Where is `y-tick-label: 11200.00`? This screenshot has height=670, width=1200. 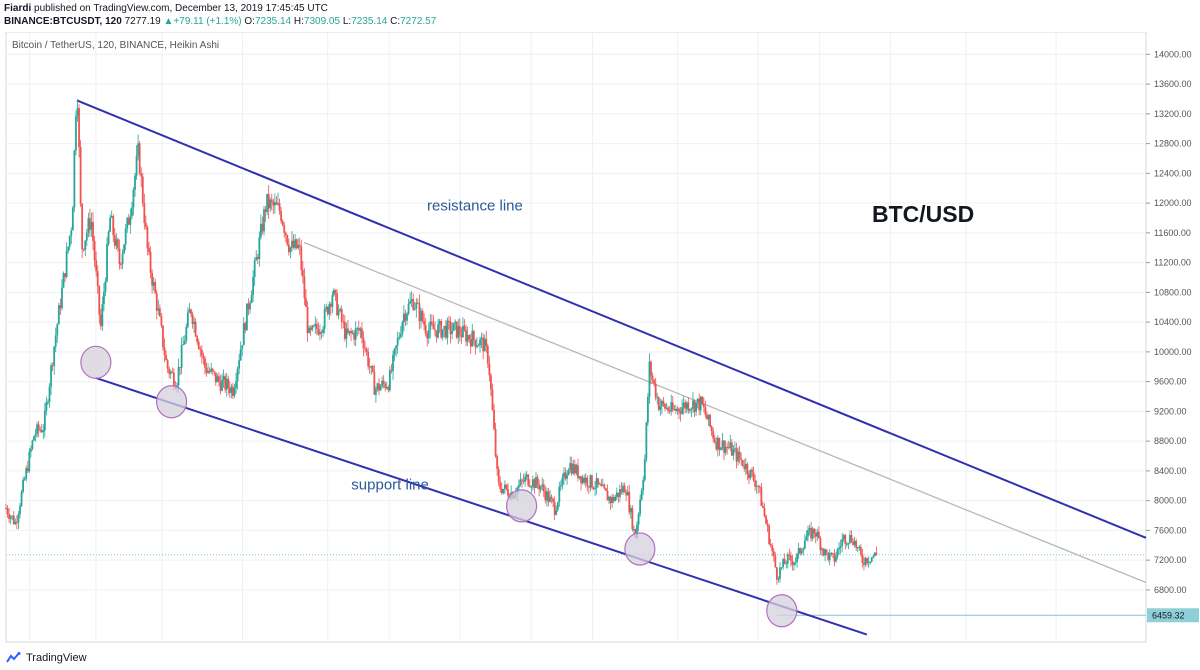
y-tick-label: 11200.00 is located at coordinates (1172, 263).